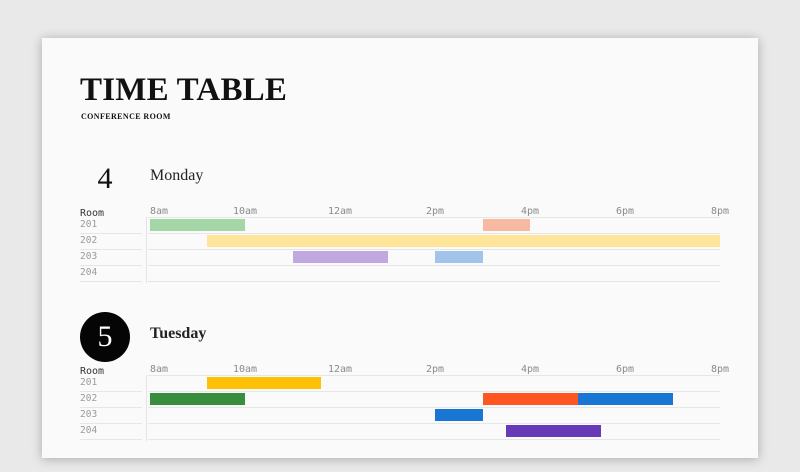 The image size is (800, 472). What do you see at coordinates (105, 178) in the screenshot?
I see `day-number: 4` at bounding box center [105, 178].